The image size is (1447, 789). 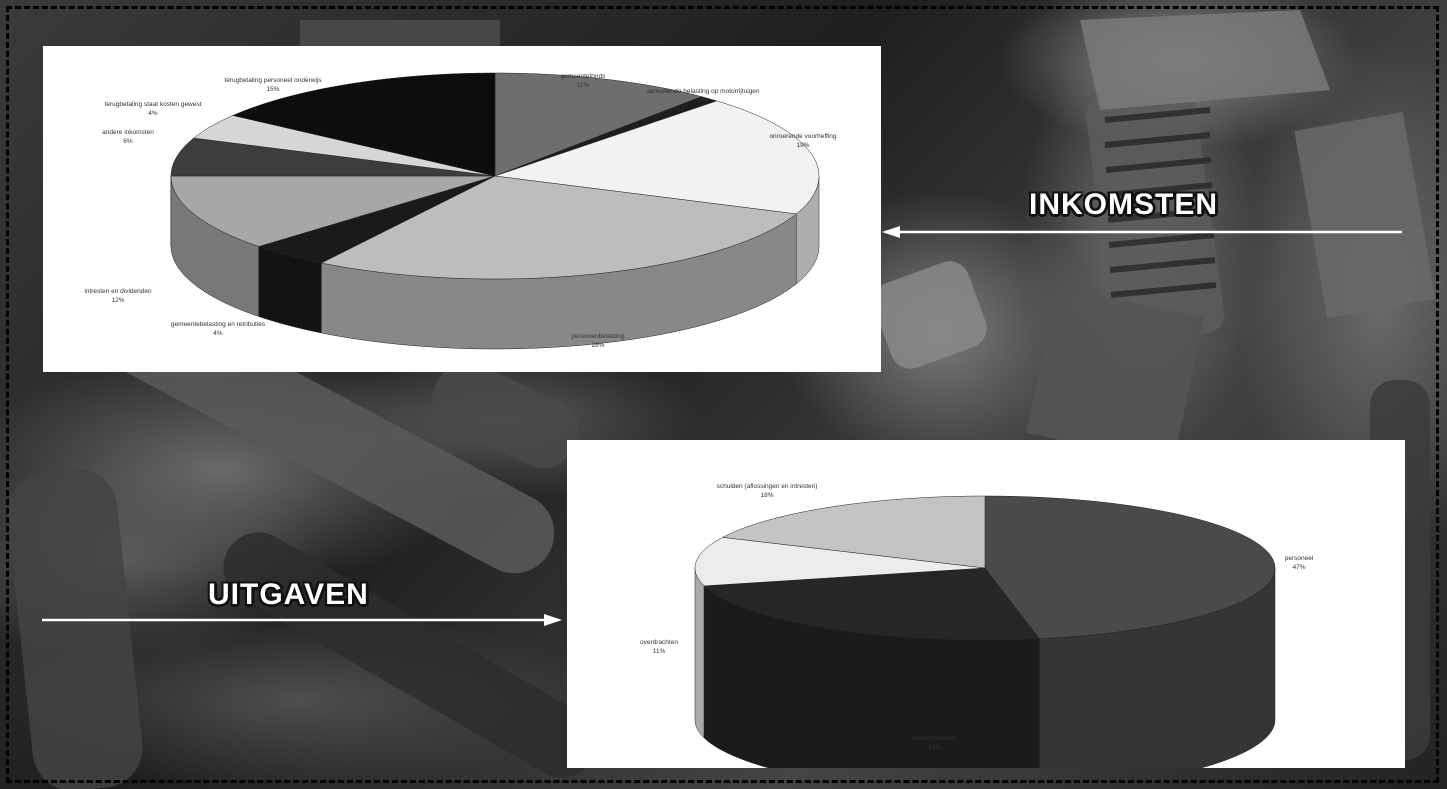 What do you see at coordinates (128, 137) in the screenshot?
I see `slice-label-andere-inkomsten: andere inkomsten 6%` at bounding box center [128, 137].